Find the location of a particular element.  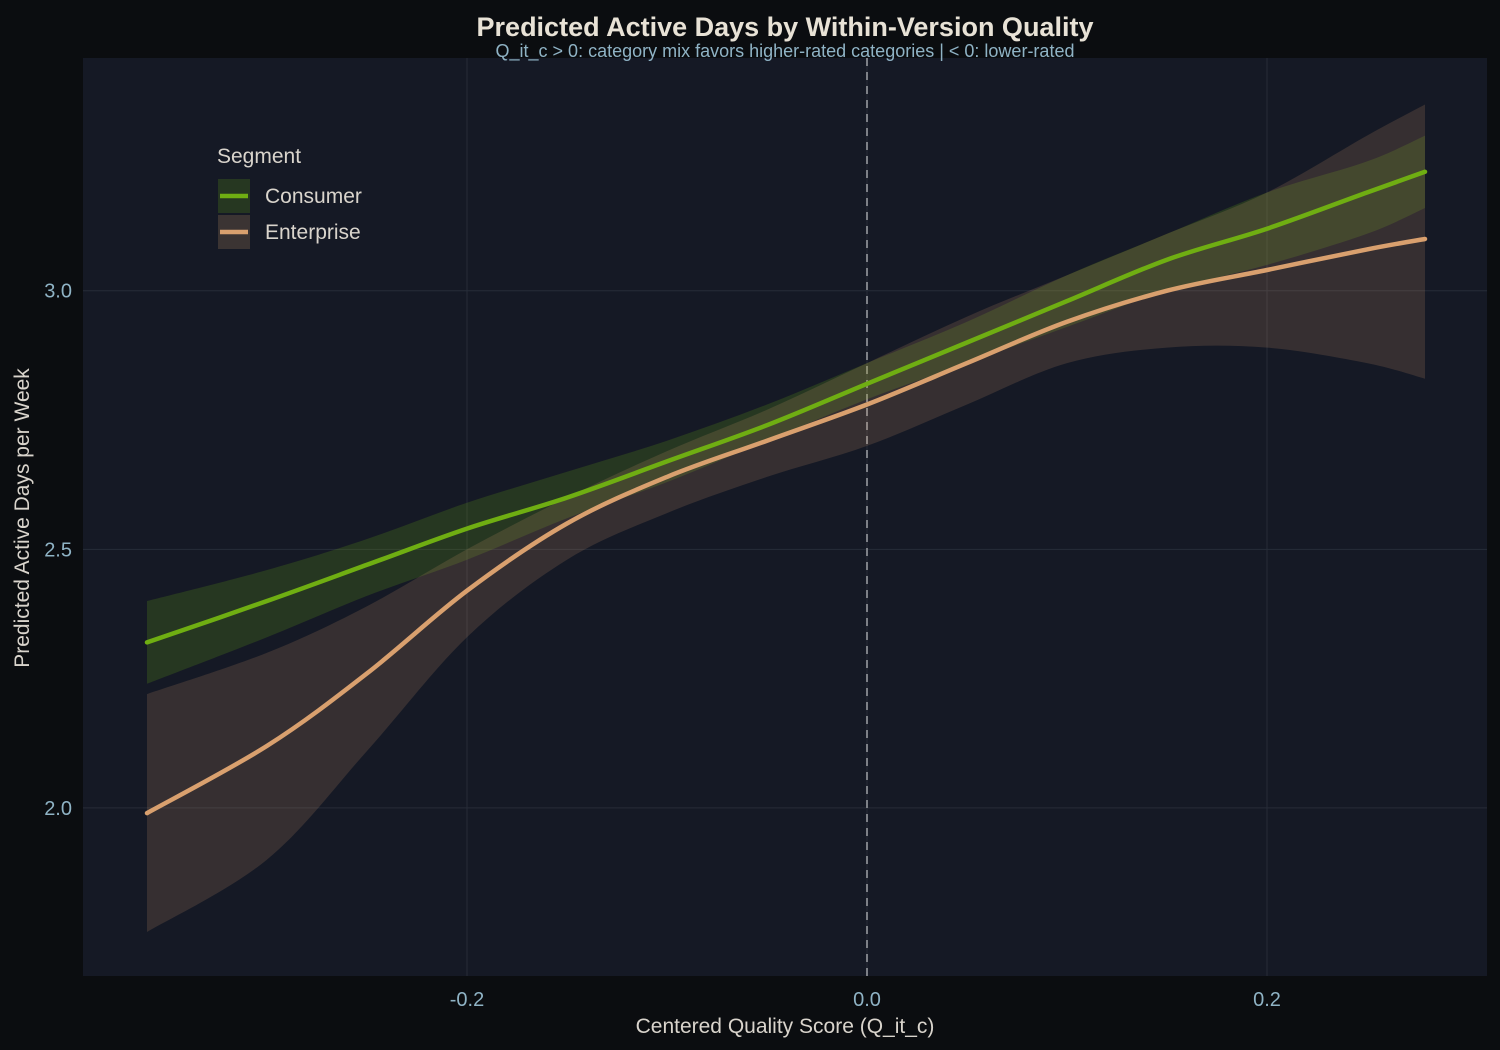

x-tick-label: 0.0 is located at coordinates (867, 1000).